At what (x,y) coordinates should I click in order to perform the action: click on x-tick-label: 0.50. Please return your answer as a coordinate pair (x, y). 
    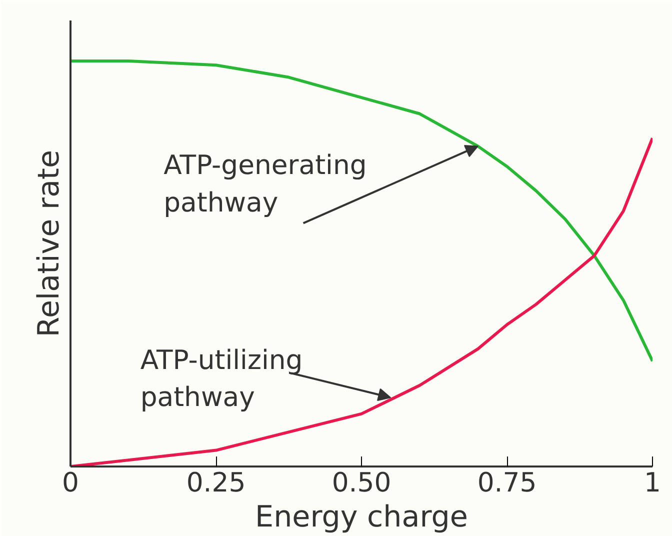
    Looking at the image, I should click on (362, 483).